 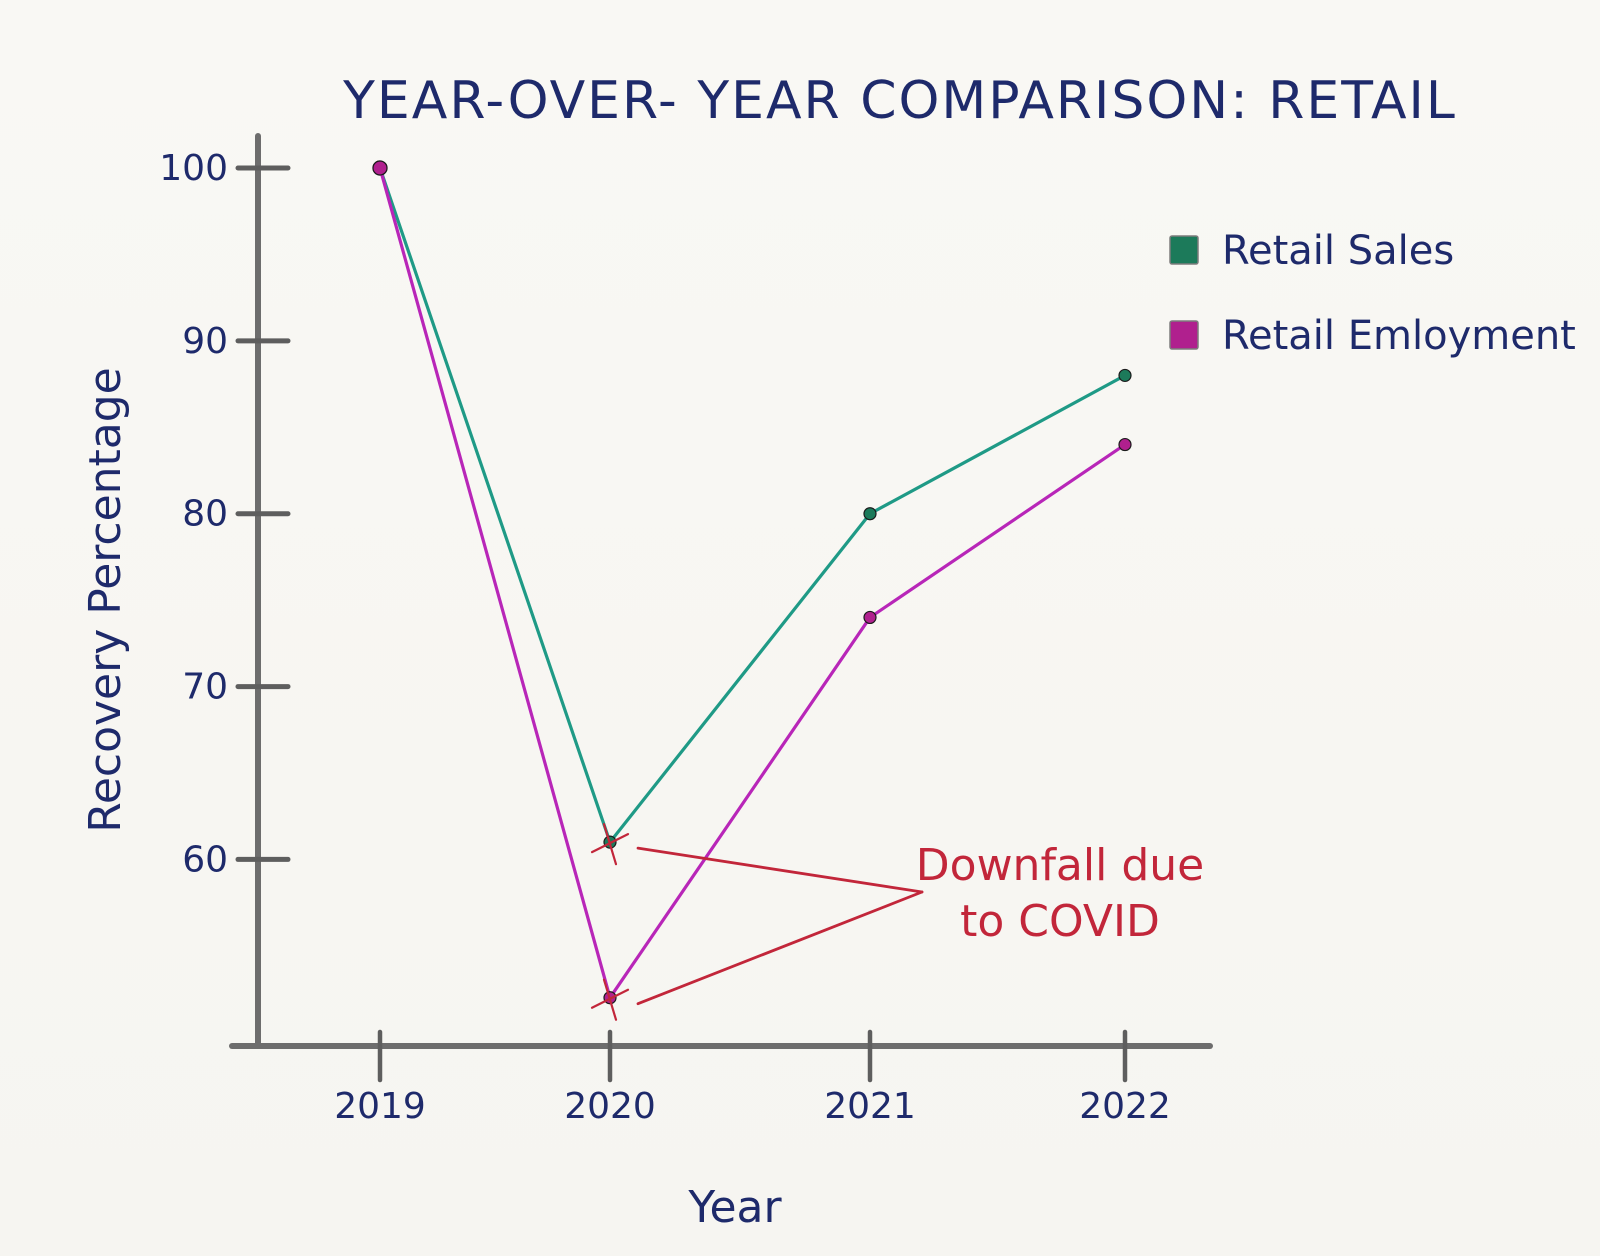 I want to click on y-tick-label-80: 80, so click(x=205, y=514).